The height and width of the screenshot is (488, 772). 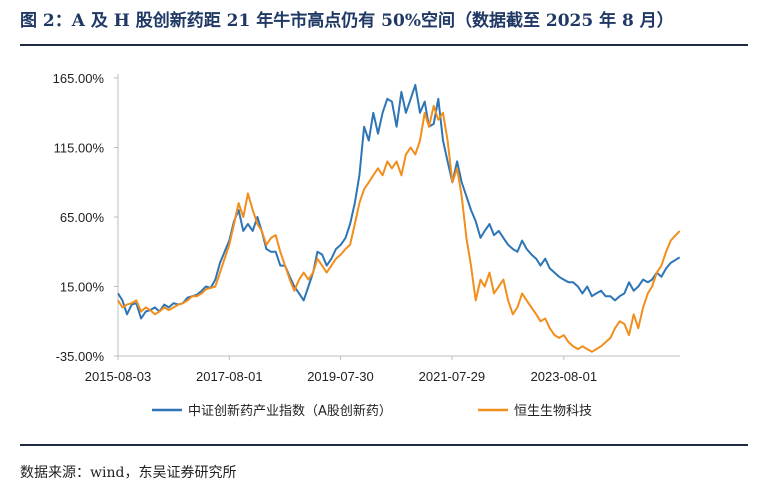 What do you see at coordinates (118, 376) in the screenshot?
I see `x-tick-label: 2015-08-03` at bounding box center [118, 376].